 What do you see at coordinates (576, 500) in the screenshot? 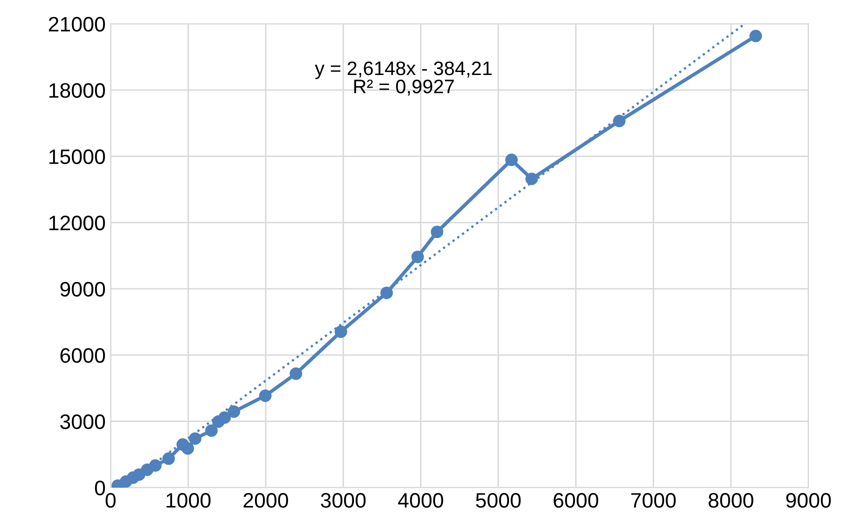
I see `x-tick-label: 6000` at bounding box center [576, 500].